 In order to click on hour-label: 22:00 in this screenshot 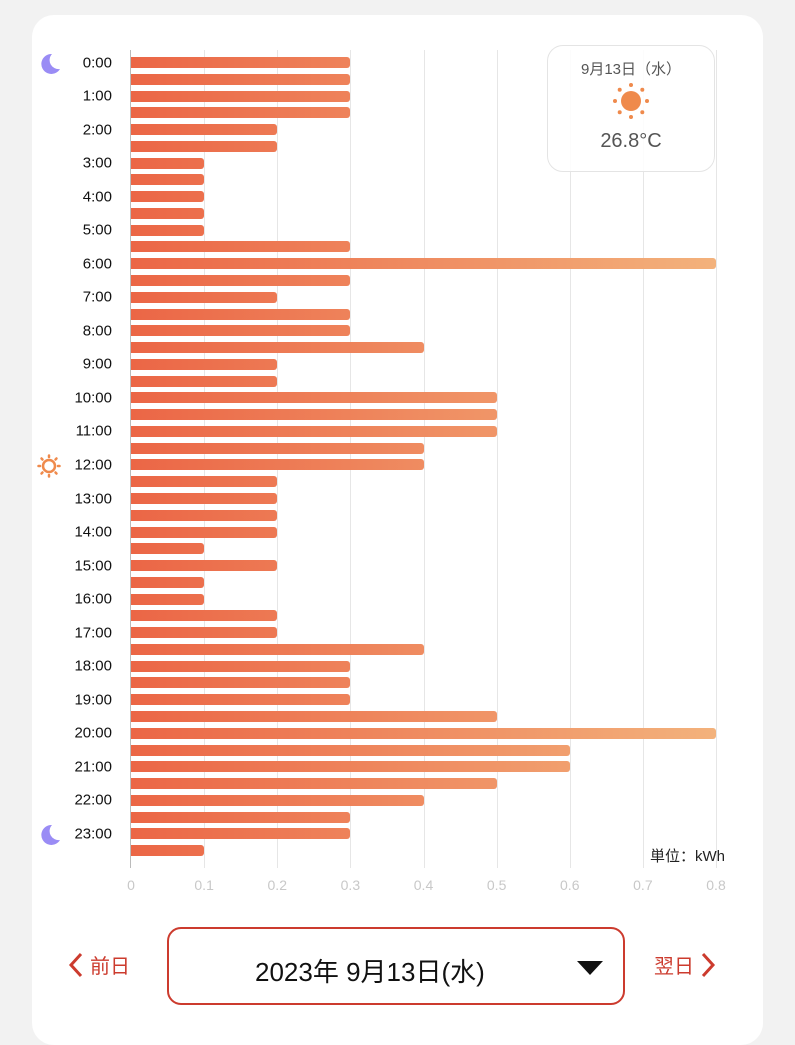, I will do `click(93, 800)`.